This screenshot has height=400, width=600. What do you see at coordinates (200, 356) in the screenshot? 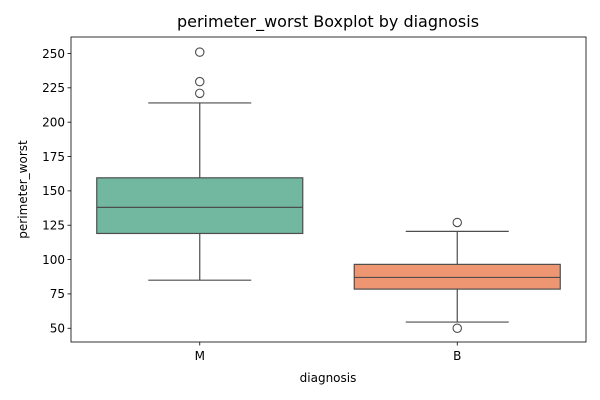
I see `x-tick-label: M` at bounding box center [200, 356].